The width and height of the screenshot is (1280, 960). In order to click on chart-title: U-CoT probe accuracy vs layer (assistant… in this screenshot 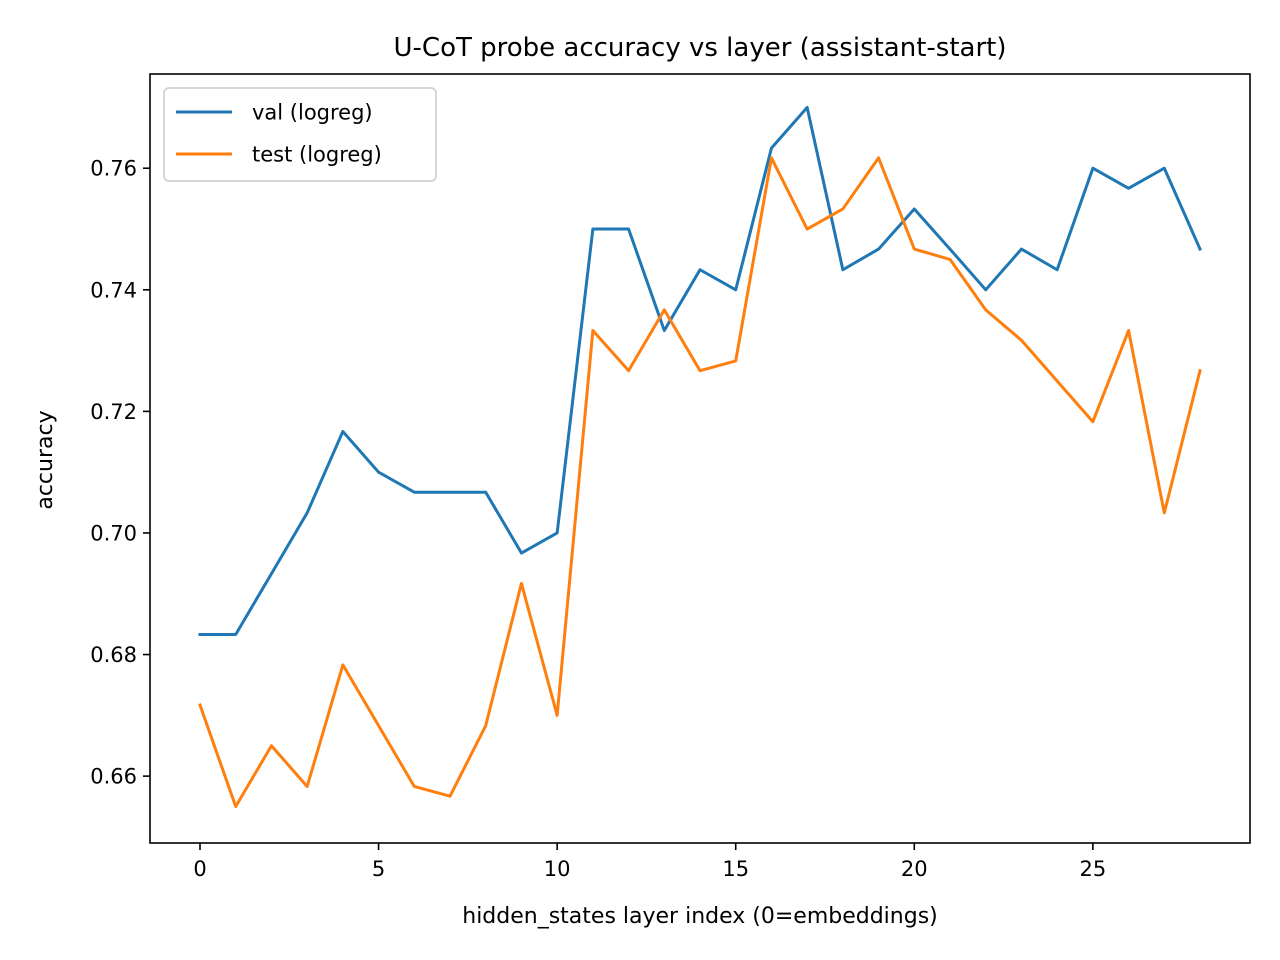, I will do `click(700, 48)`.